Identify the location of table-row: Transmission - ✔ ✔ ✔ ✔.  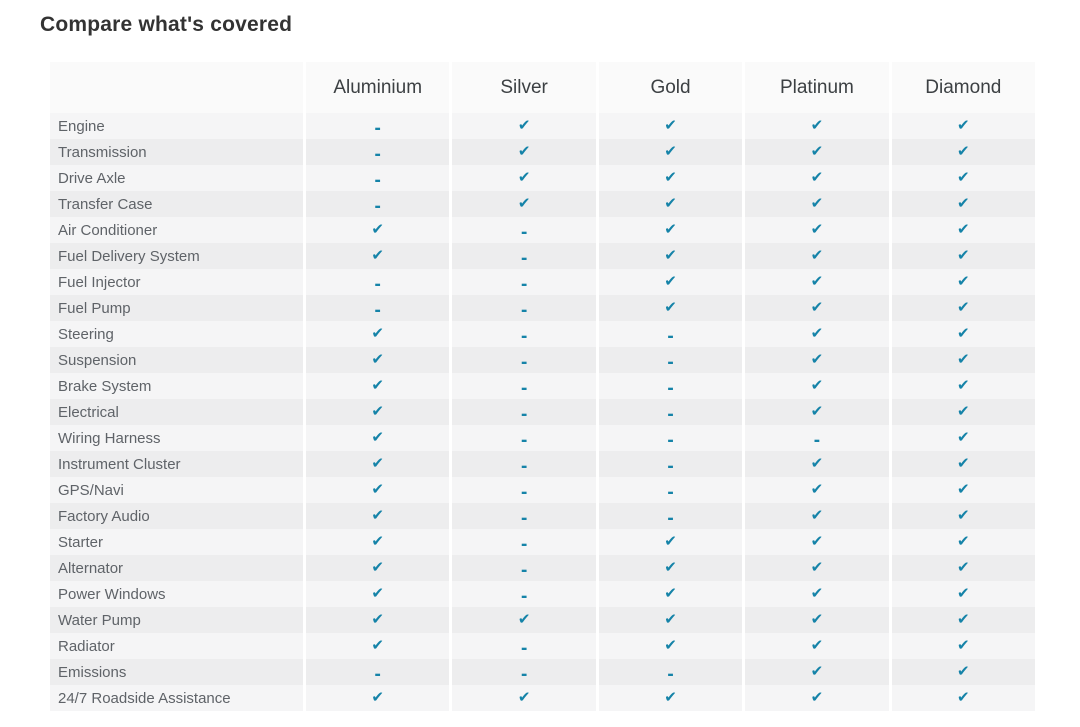
(543, 152).